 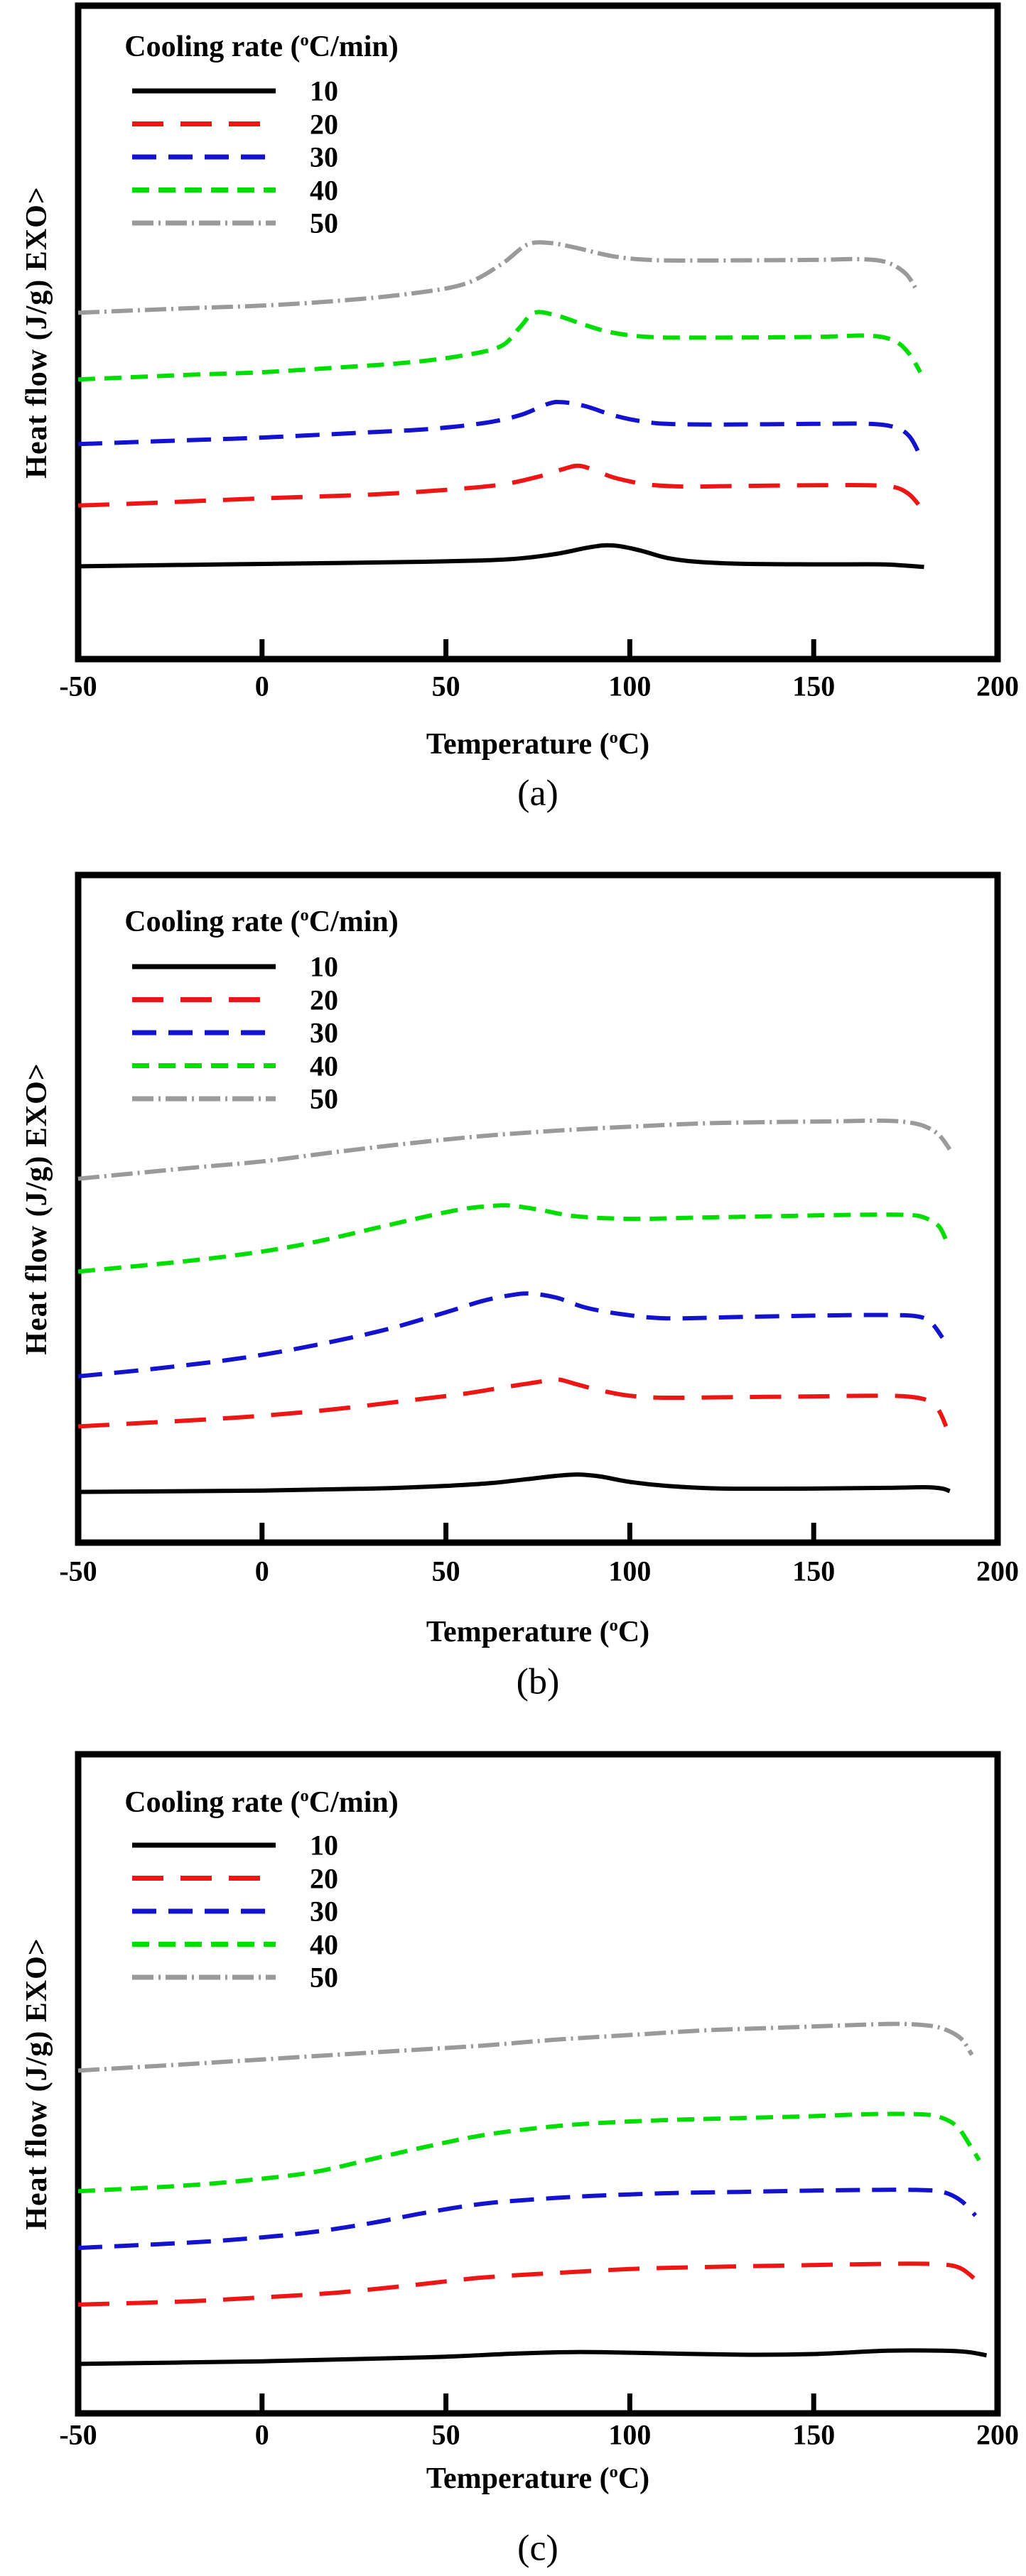 I want to click on panel-letter: (a), so click(x=537, y=794).